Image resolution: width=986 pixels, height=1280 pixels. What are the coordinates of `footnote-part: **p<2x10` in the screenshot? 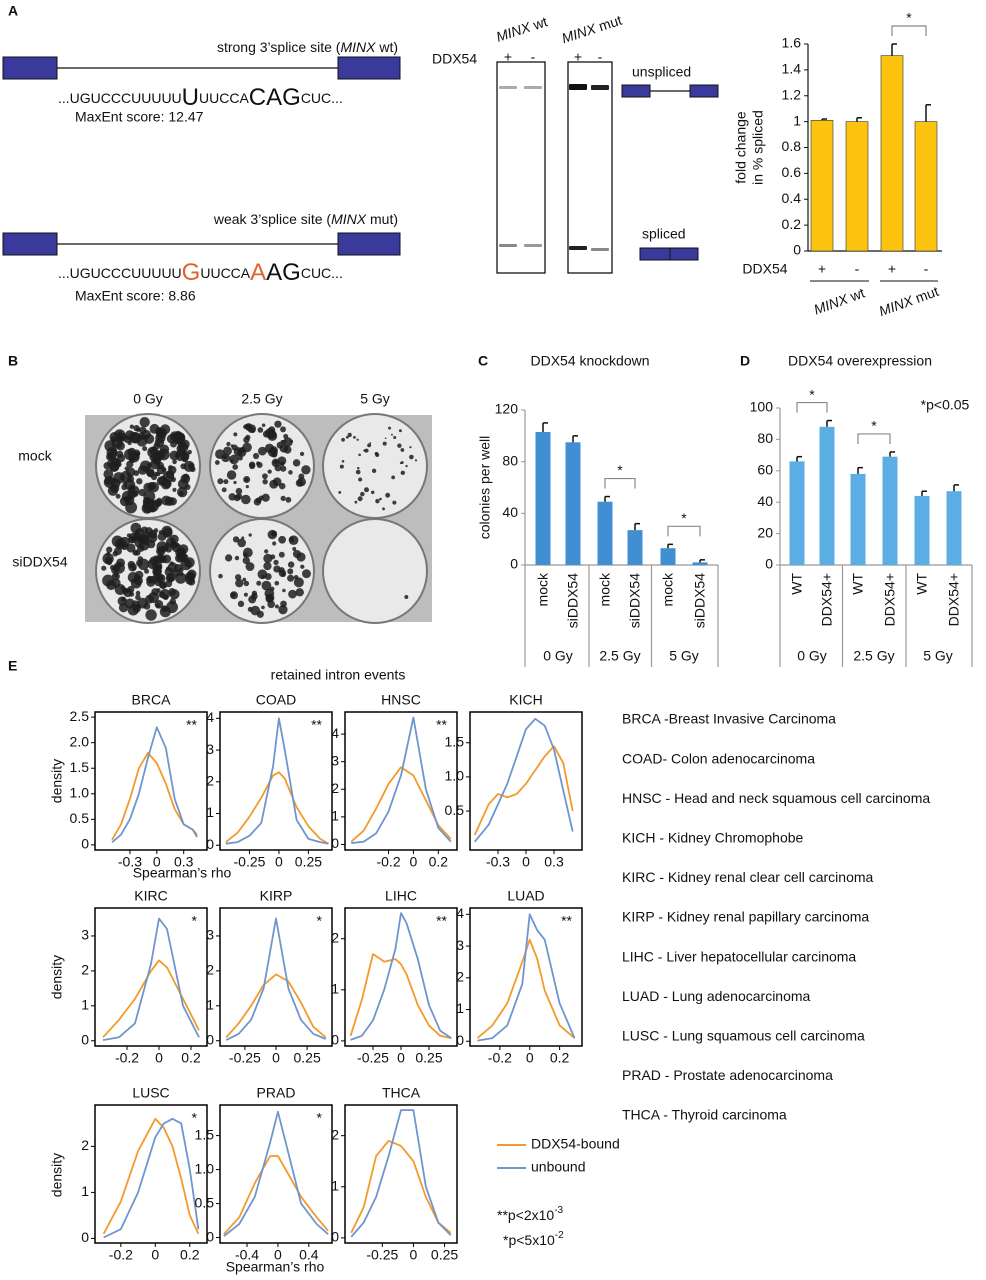 It's located at (525, 1215).